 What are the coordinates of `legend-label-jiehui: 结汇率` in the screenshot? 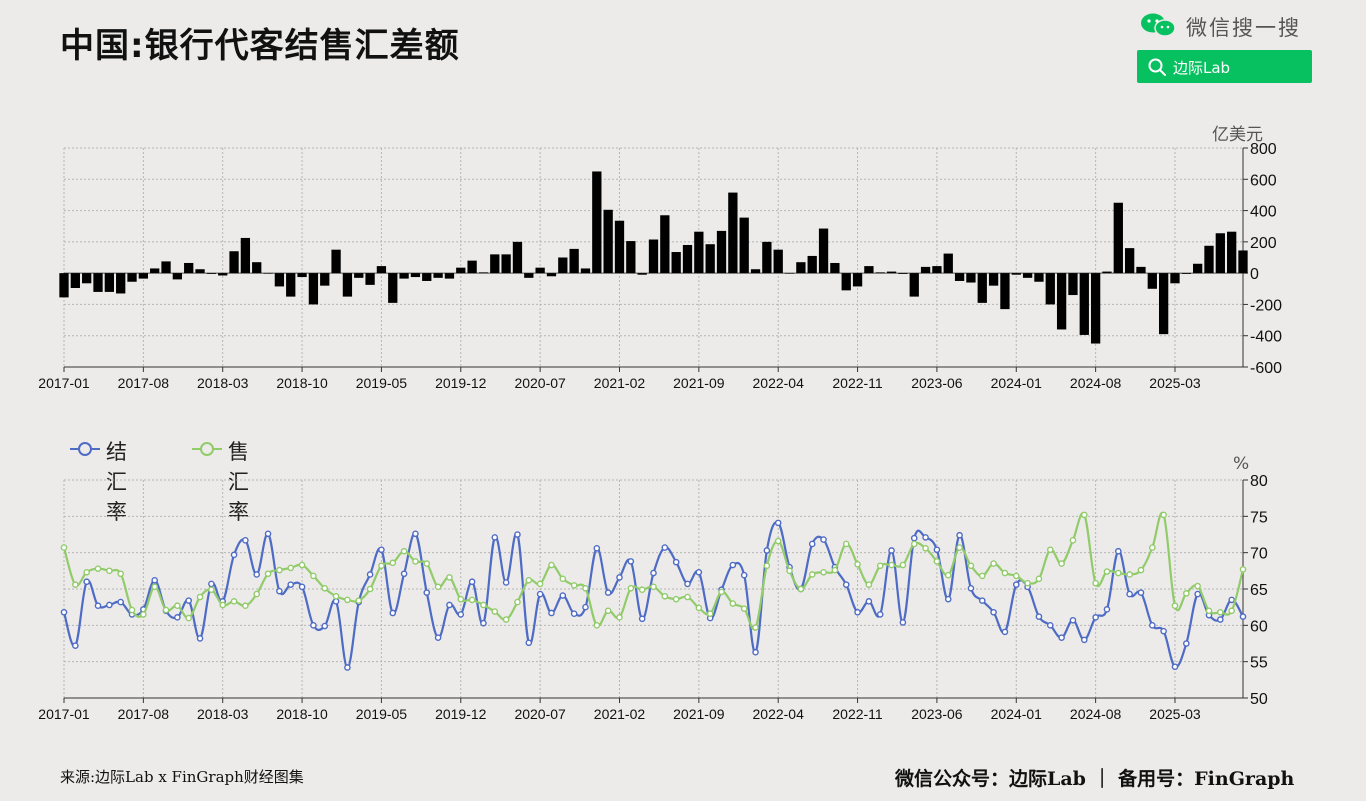 It's located at (116, 482).